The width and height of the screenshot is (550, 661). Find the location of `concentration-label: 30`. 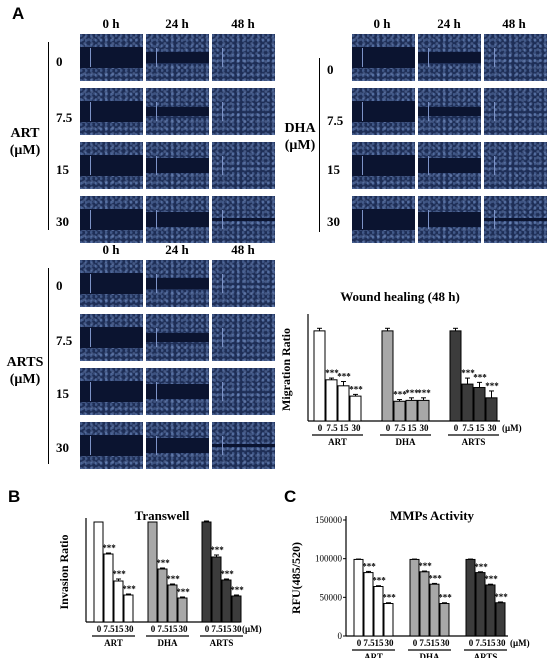

concentration-label: 30 is located at coordinates (62, 221).